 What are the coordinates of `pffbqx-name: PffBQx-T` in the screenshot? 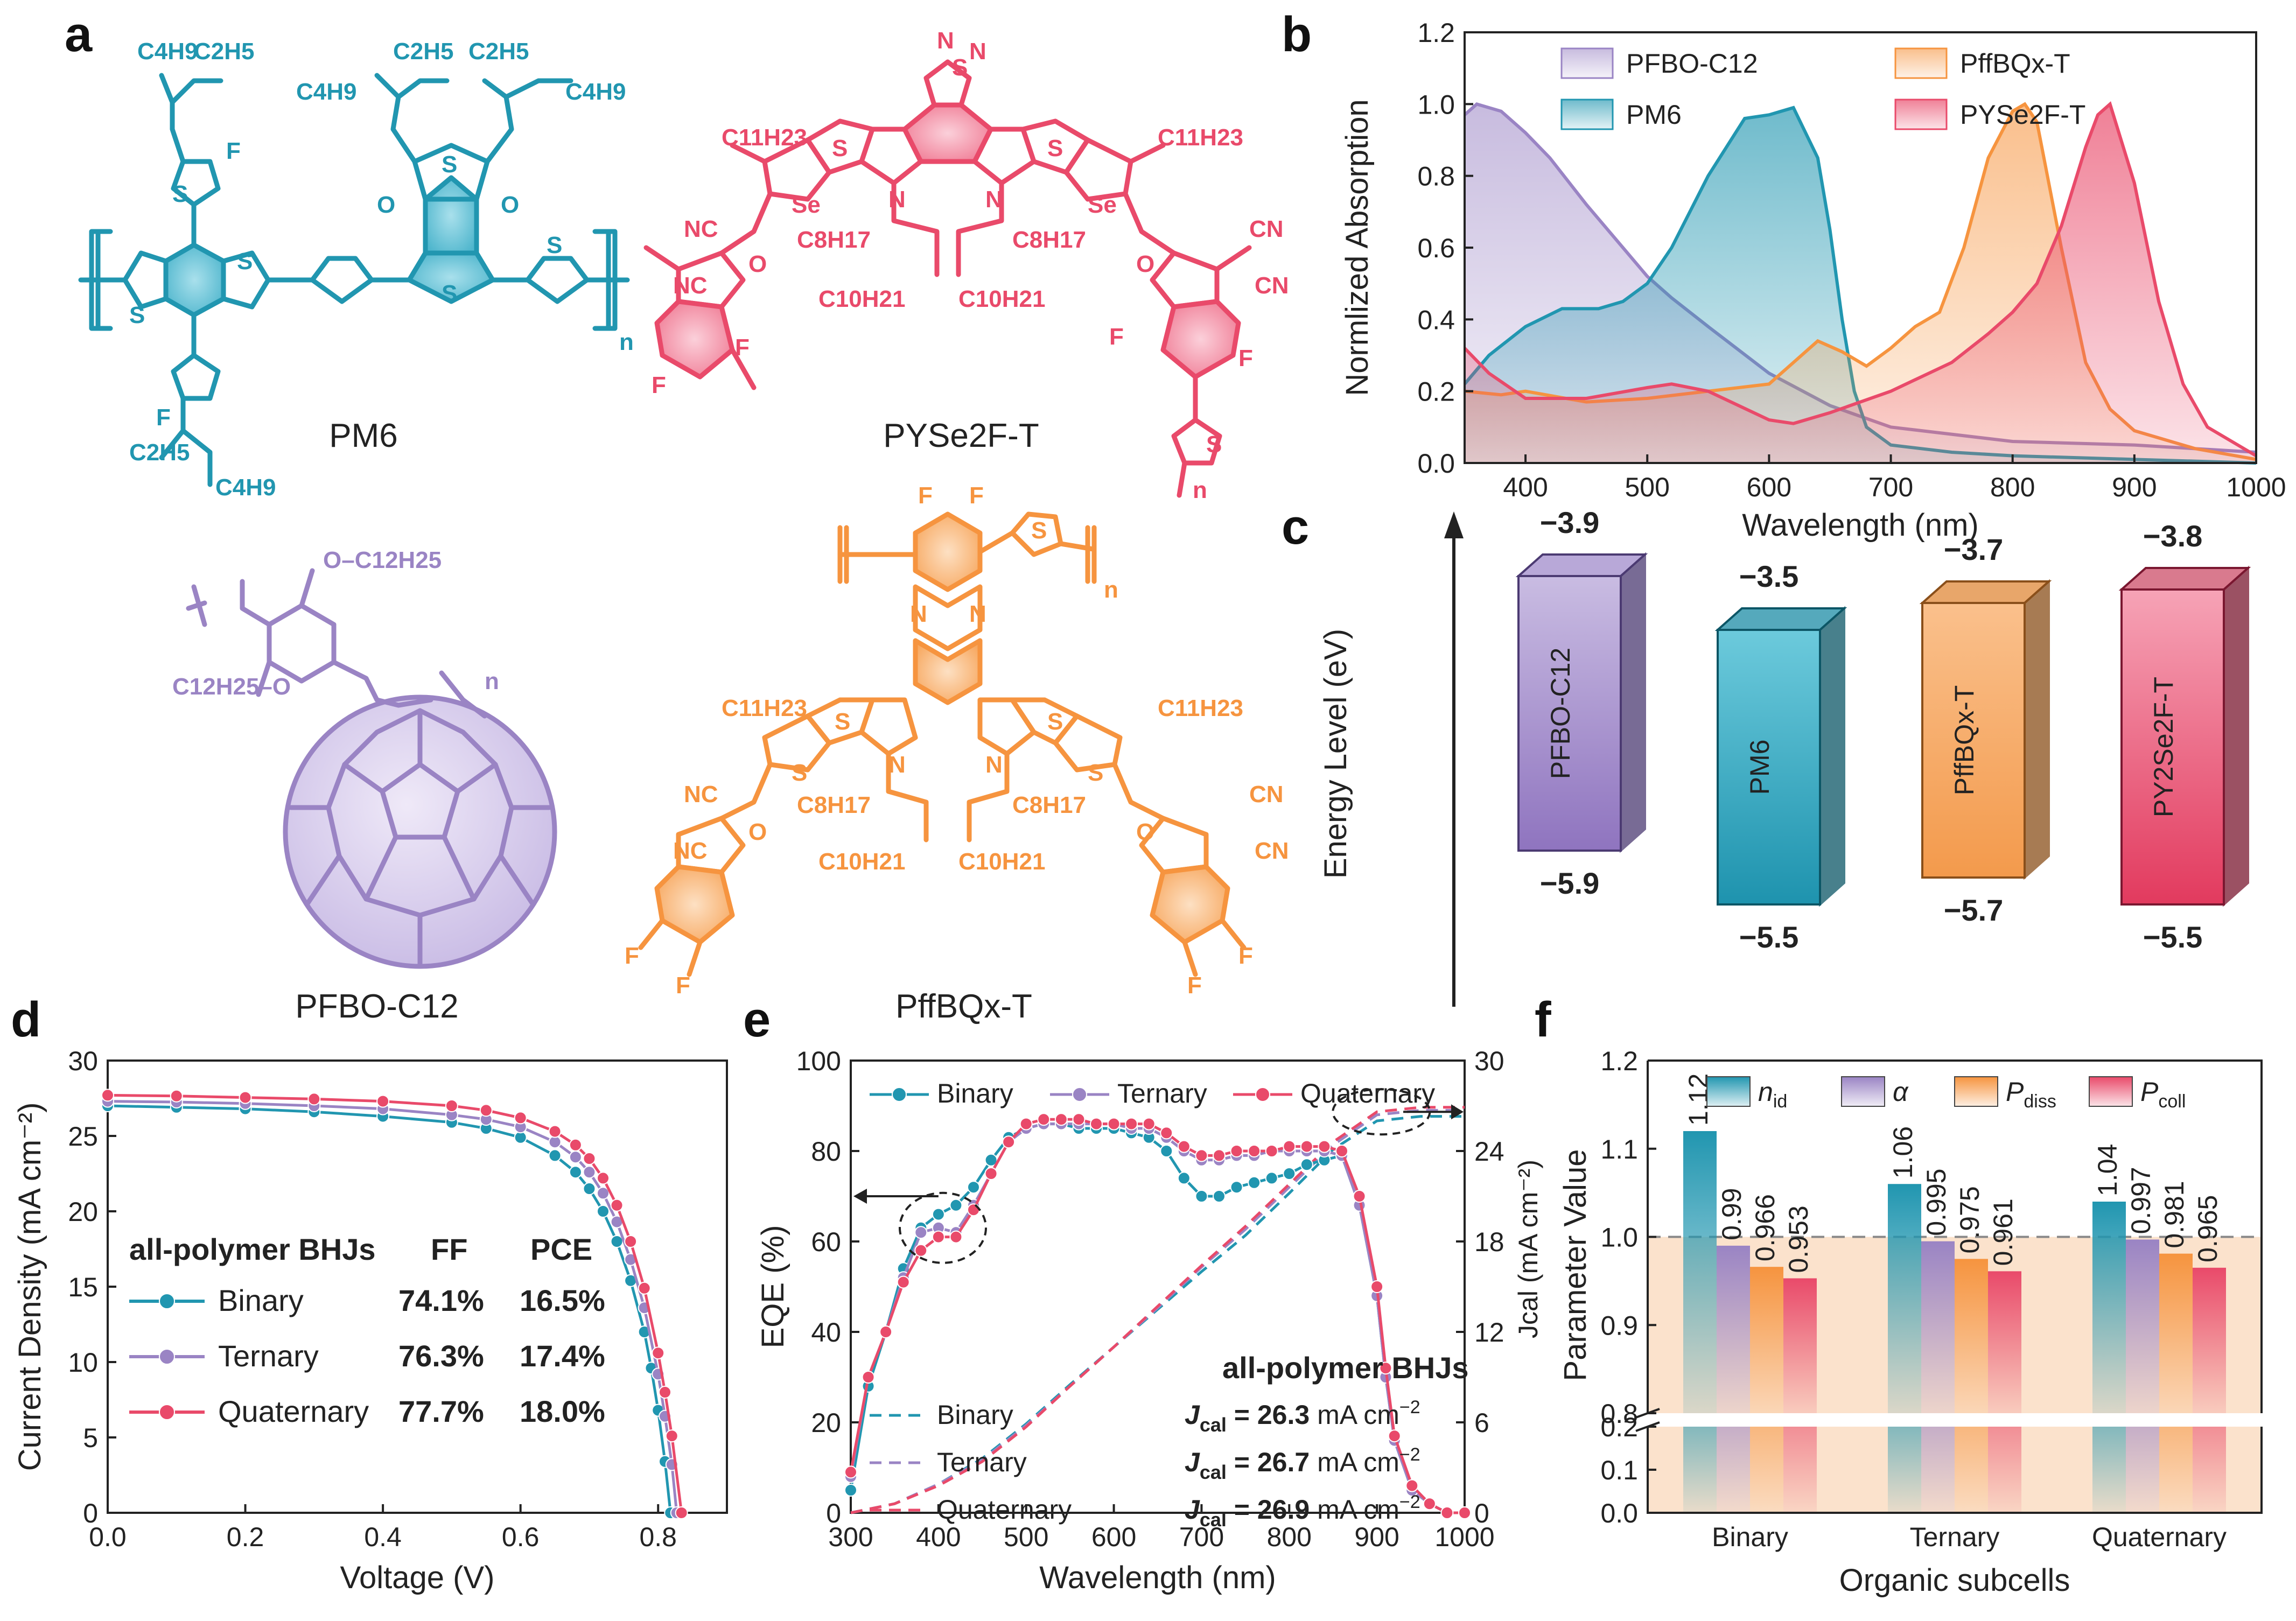 It's located at (963, 1006).